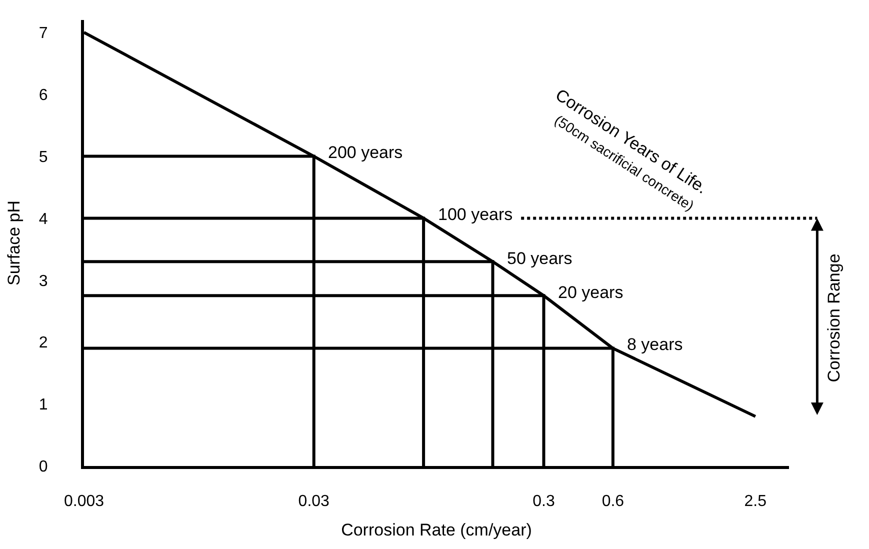 This screenshot has width=869, height=549. Describe the element at coordinates (591, 292) in the screenshot. I see `annotation: 20 years` at that location.